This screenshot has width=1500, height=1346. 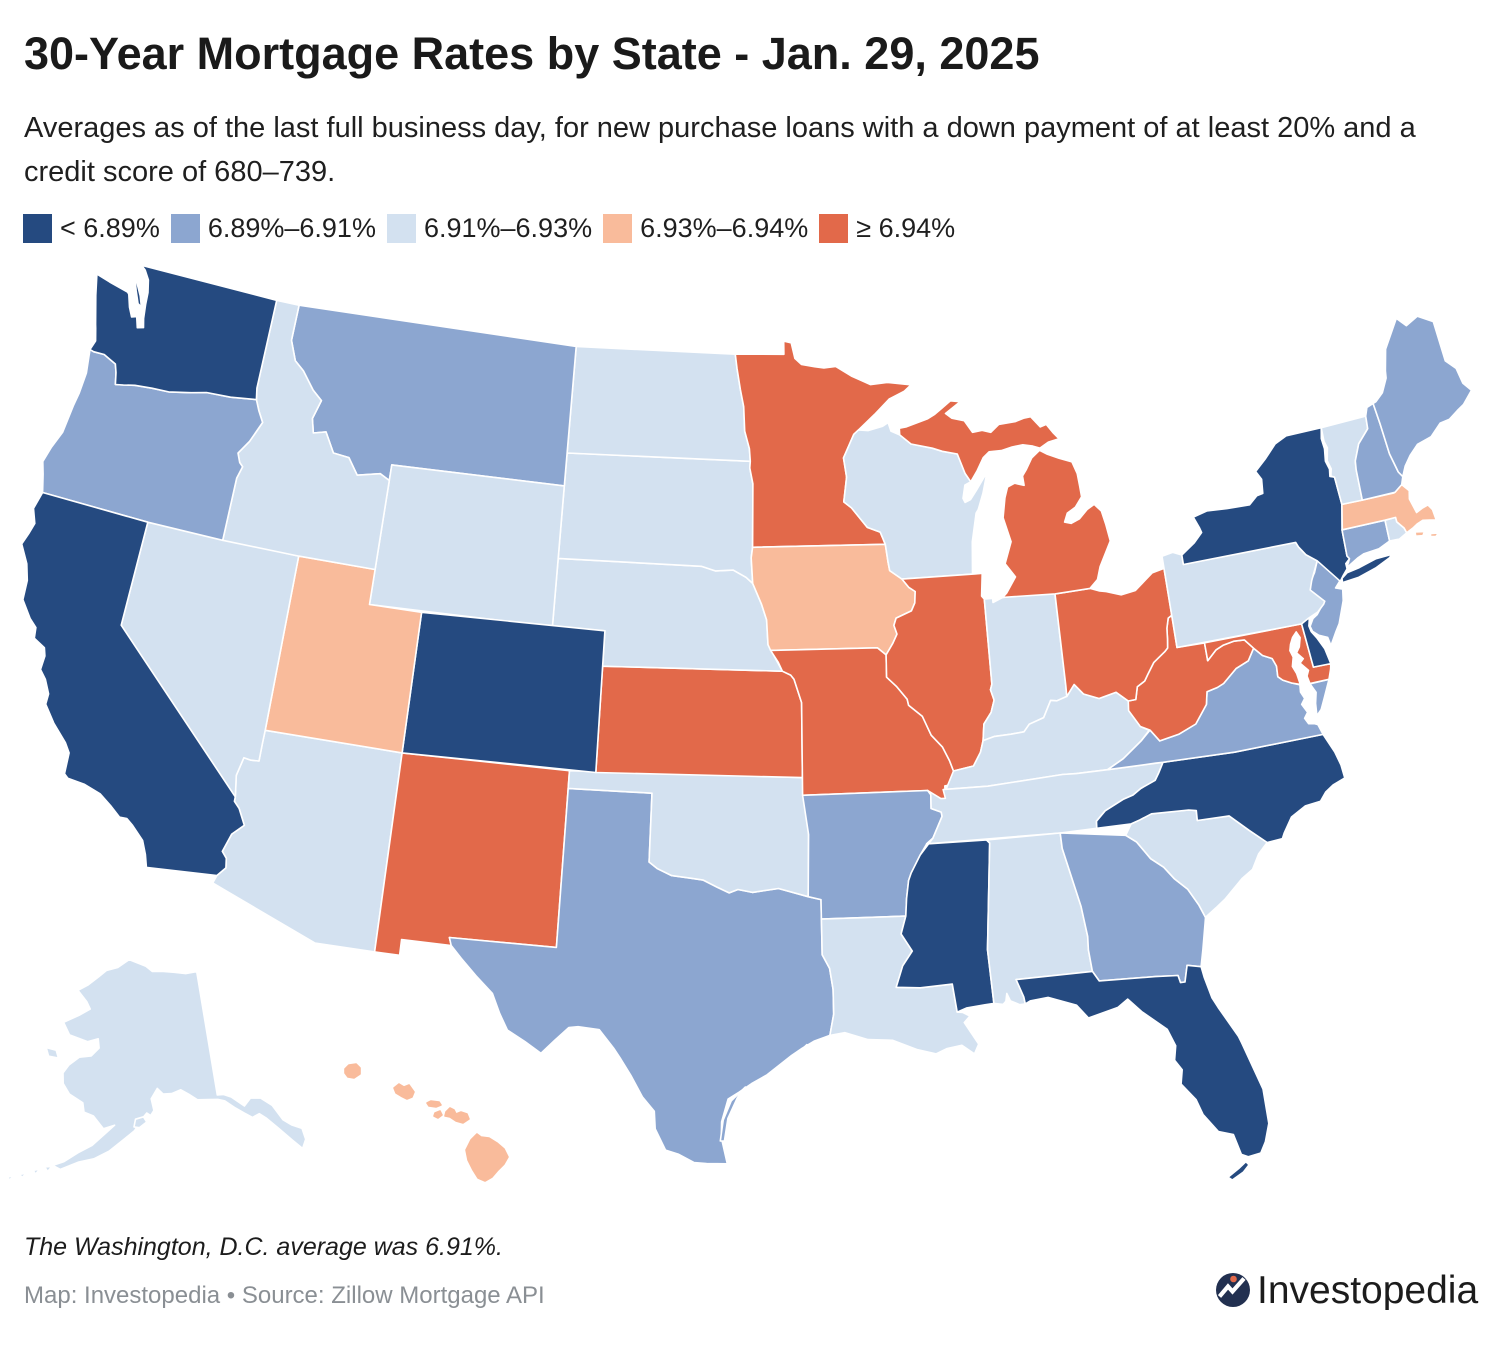 I want to click on svg-text: Investopedia, so click(x=1367, y=1290).